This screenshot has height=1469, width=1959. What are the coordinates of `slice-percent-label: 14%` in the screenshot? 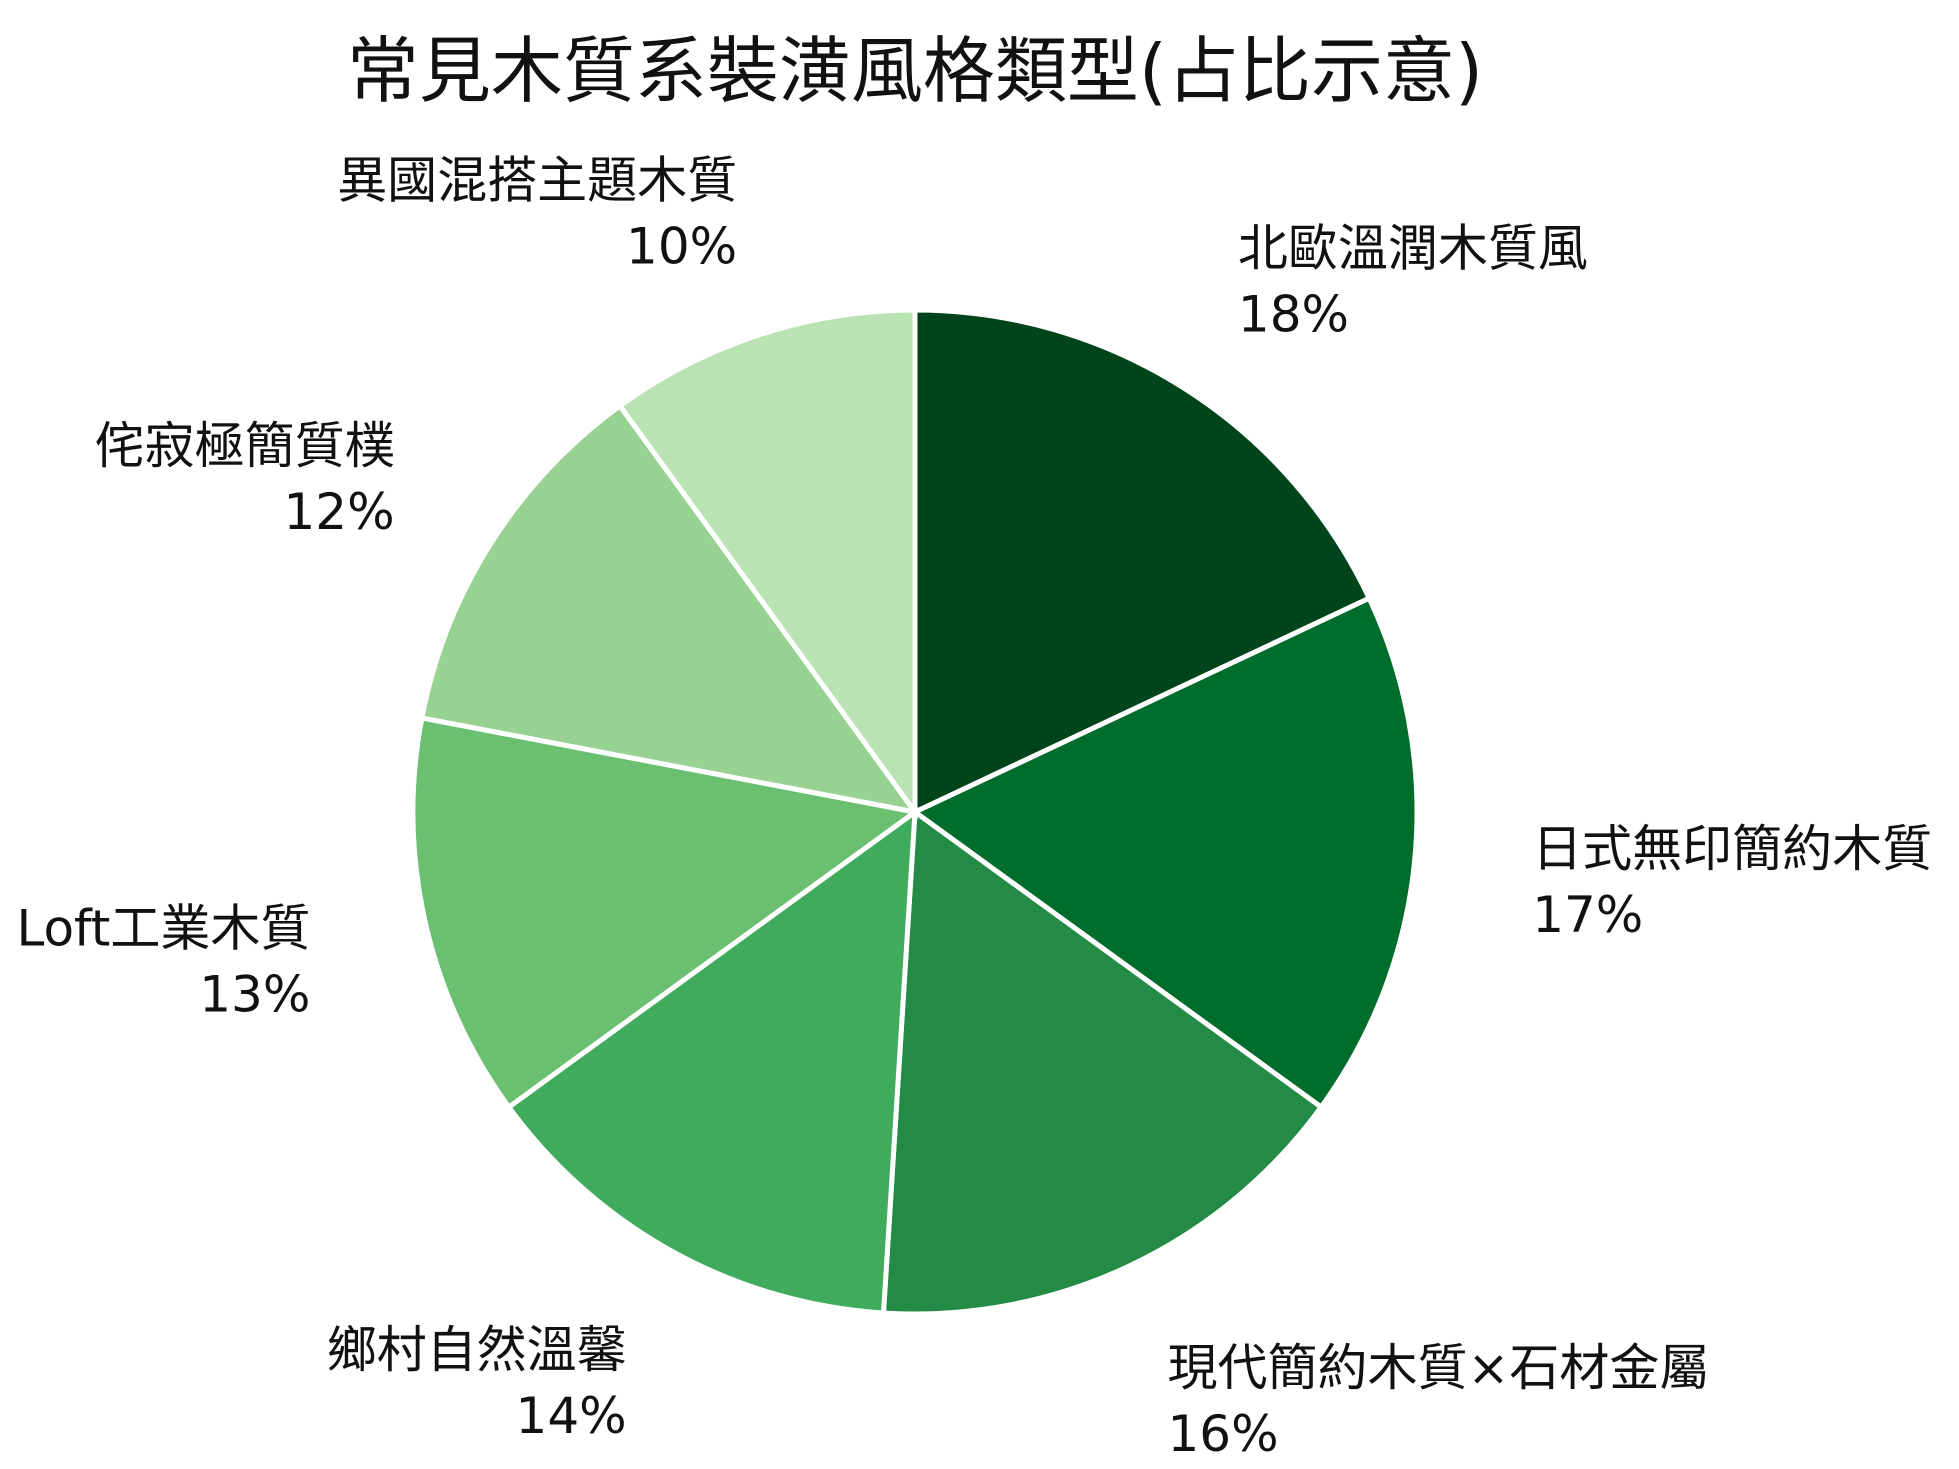 It's located at (571, 1416).